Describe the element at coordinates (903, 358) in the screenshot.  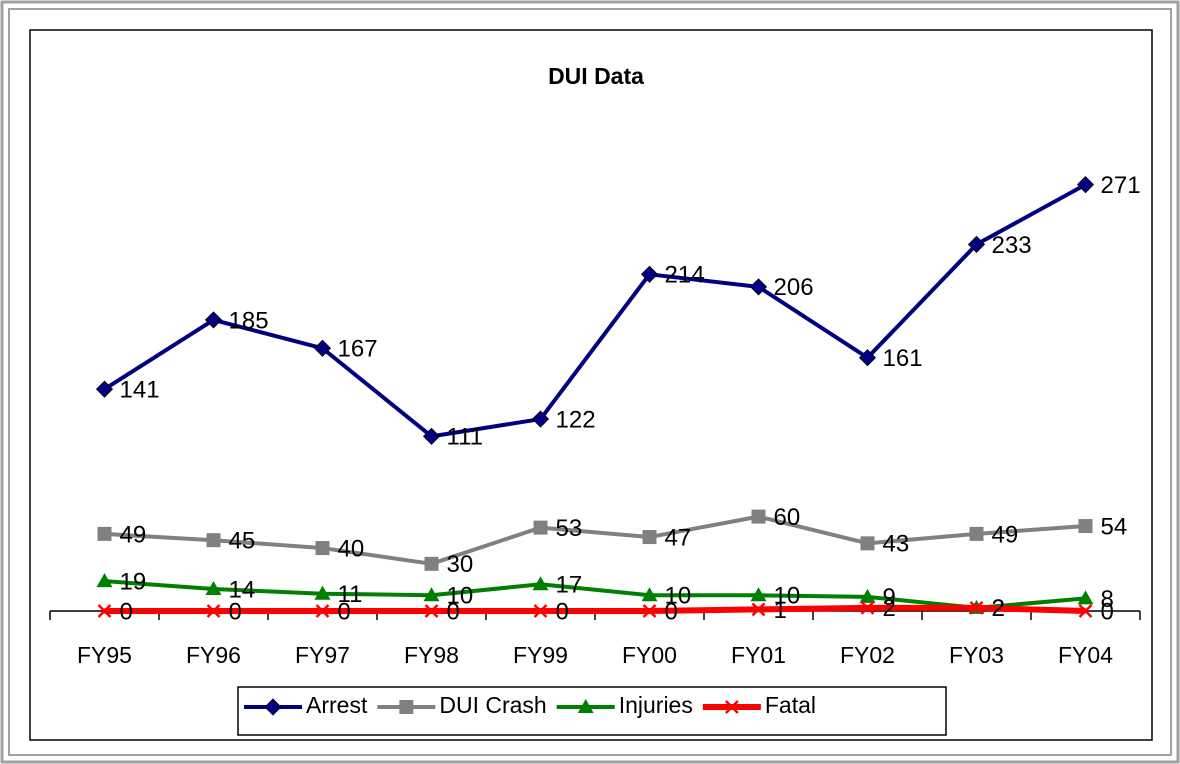
I see `data-label: 161` at that location.